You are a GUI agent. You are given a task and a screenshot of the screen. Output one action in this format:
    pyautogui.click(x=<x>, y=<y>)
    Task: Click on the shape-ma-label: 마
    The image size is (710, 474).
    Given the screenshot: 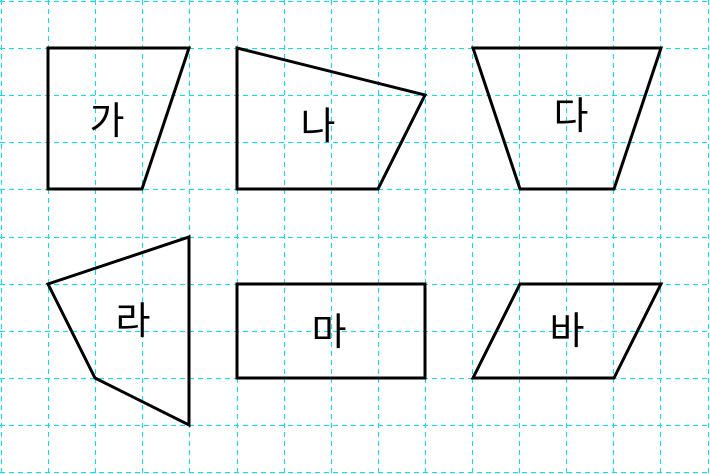 What is the action you would take?
    pyautogui.click(x=329, y=332)
    